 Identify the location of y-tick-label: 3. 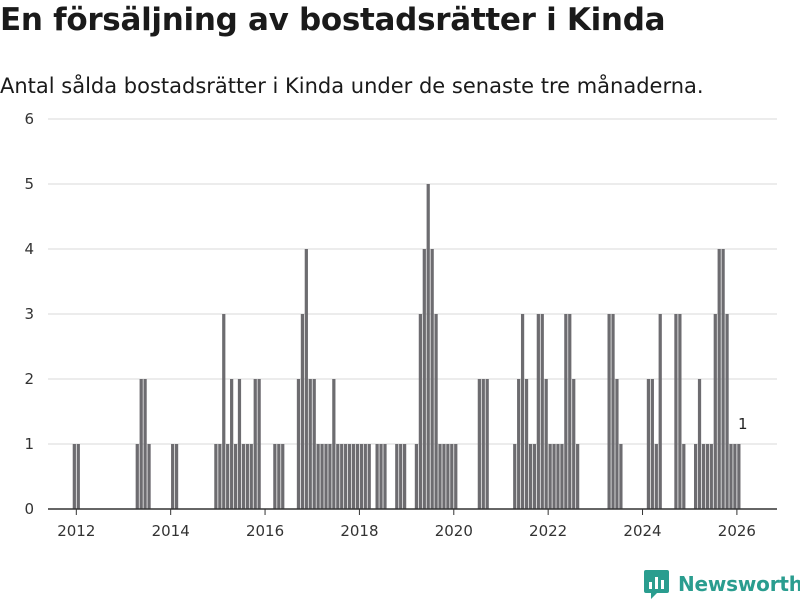
(29, 314).